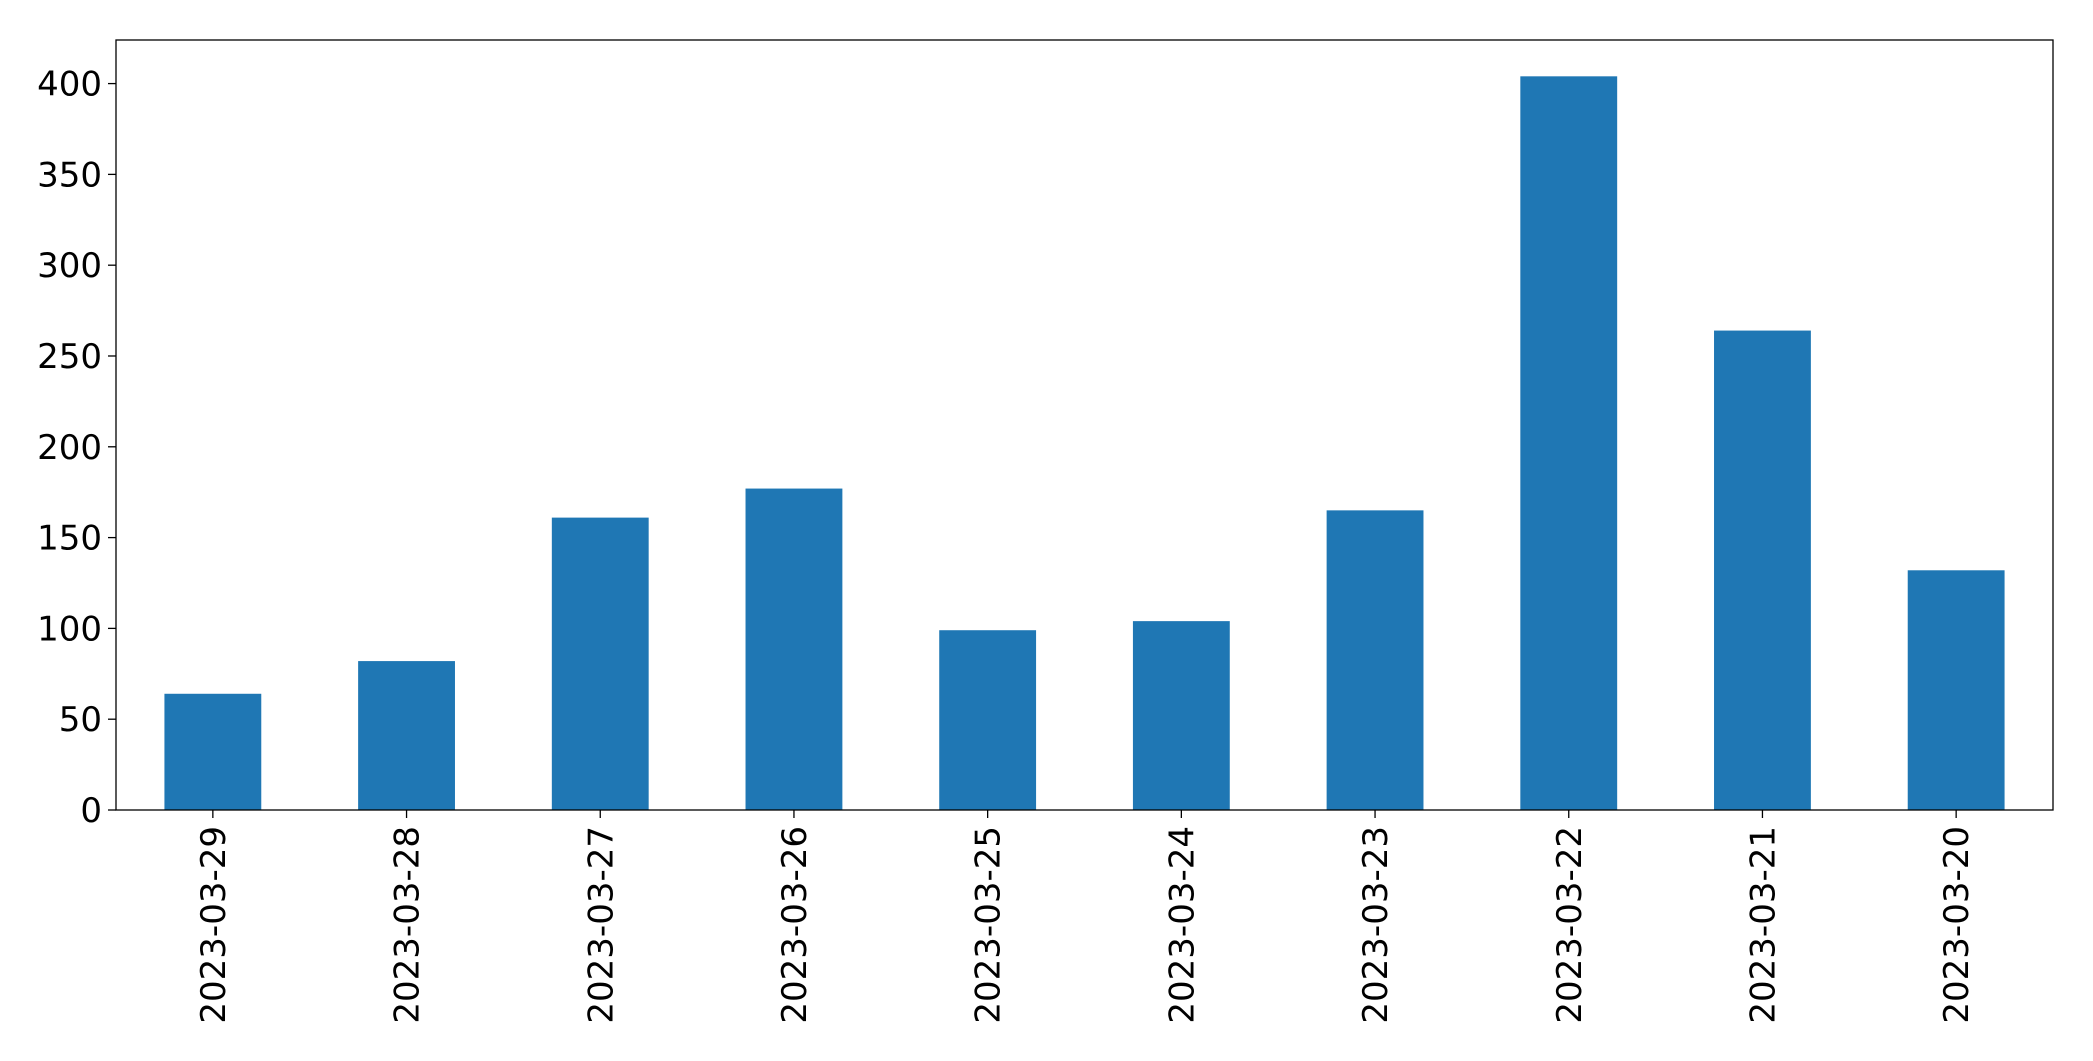  Describe the element at coordinates (80, 720) in the screenshot. I see `y-tick-label: 50` at that location.